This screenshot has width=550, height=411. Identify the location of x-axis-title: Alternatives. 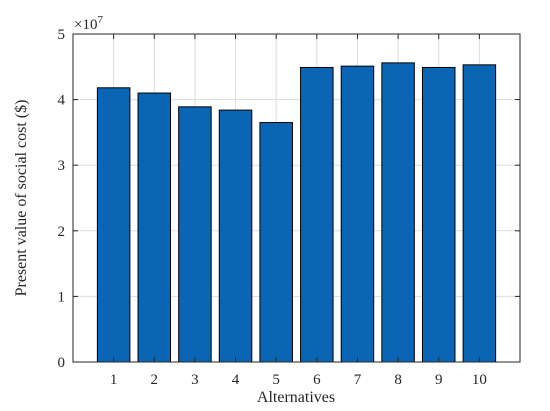
(296, 397).